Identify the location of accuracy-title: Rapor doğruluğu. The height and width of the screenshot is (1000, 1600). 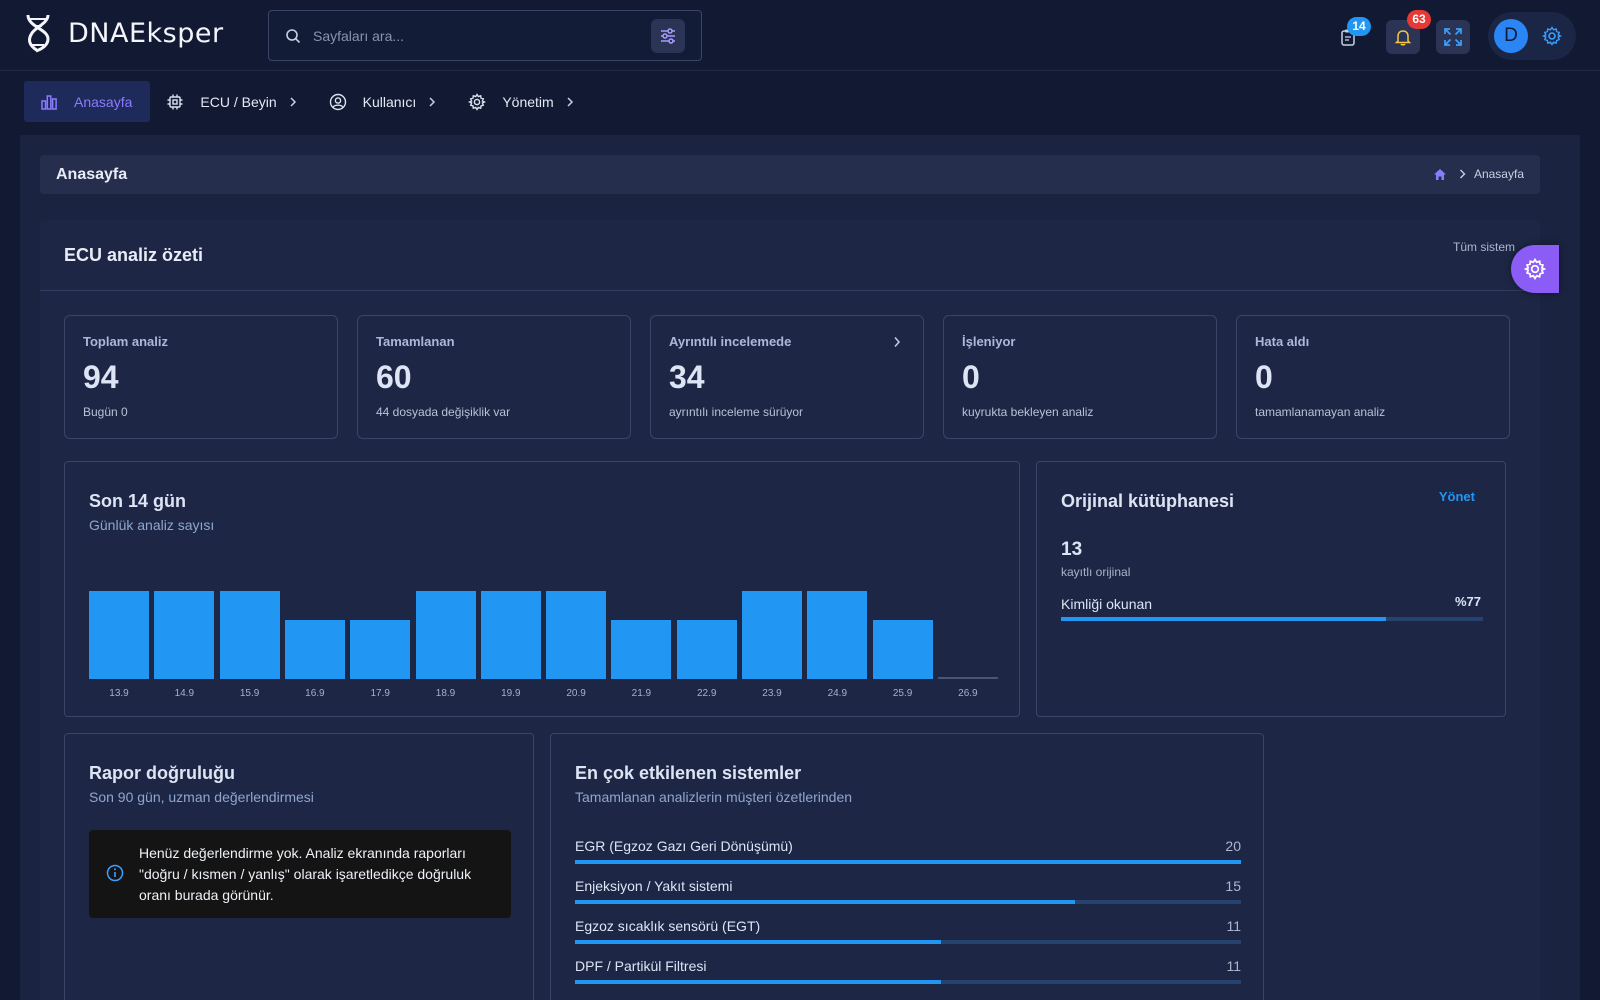
(162, 773).